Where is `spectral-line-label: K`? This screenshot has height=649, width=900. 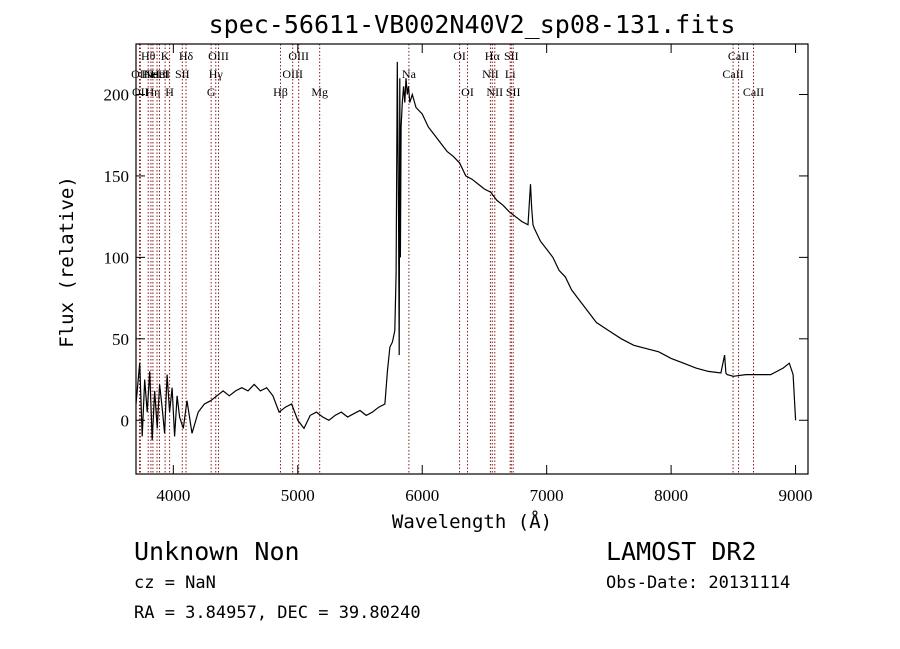
spectral-line-label: K is located at coordinates (165, 56).